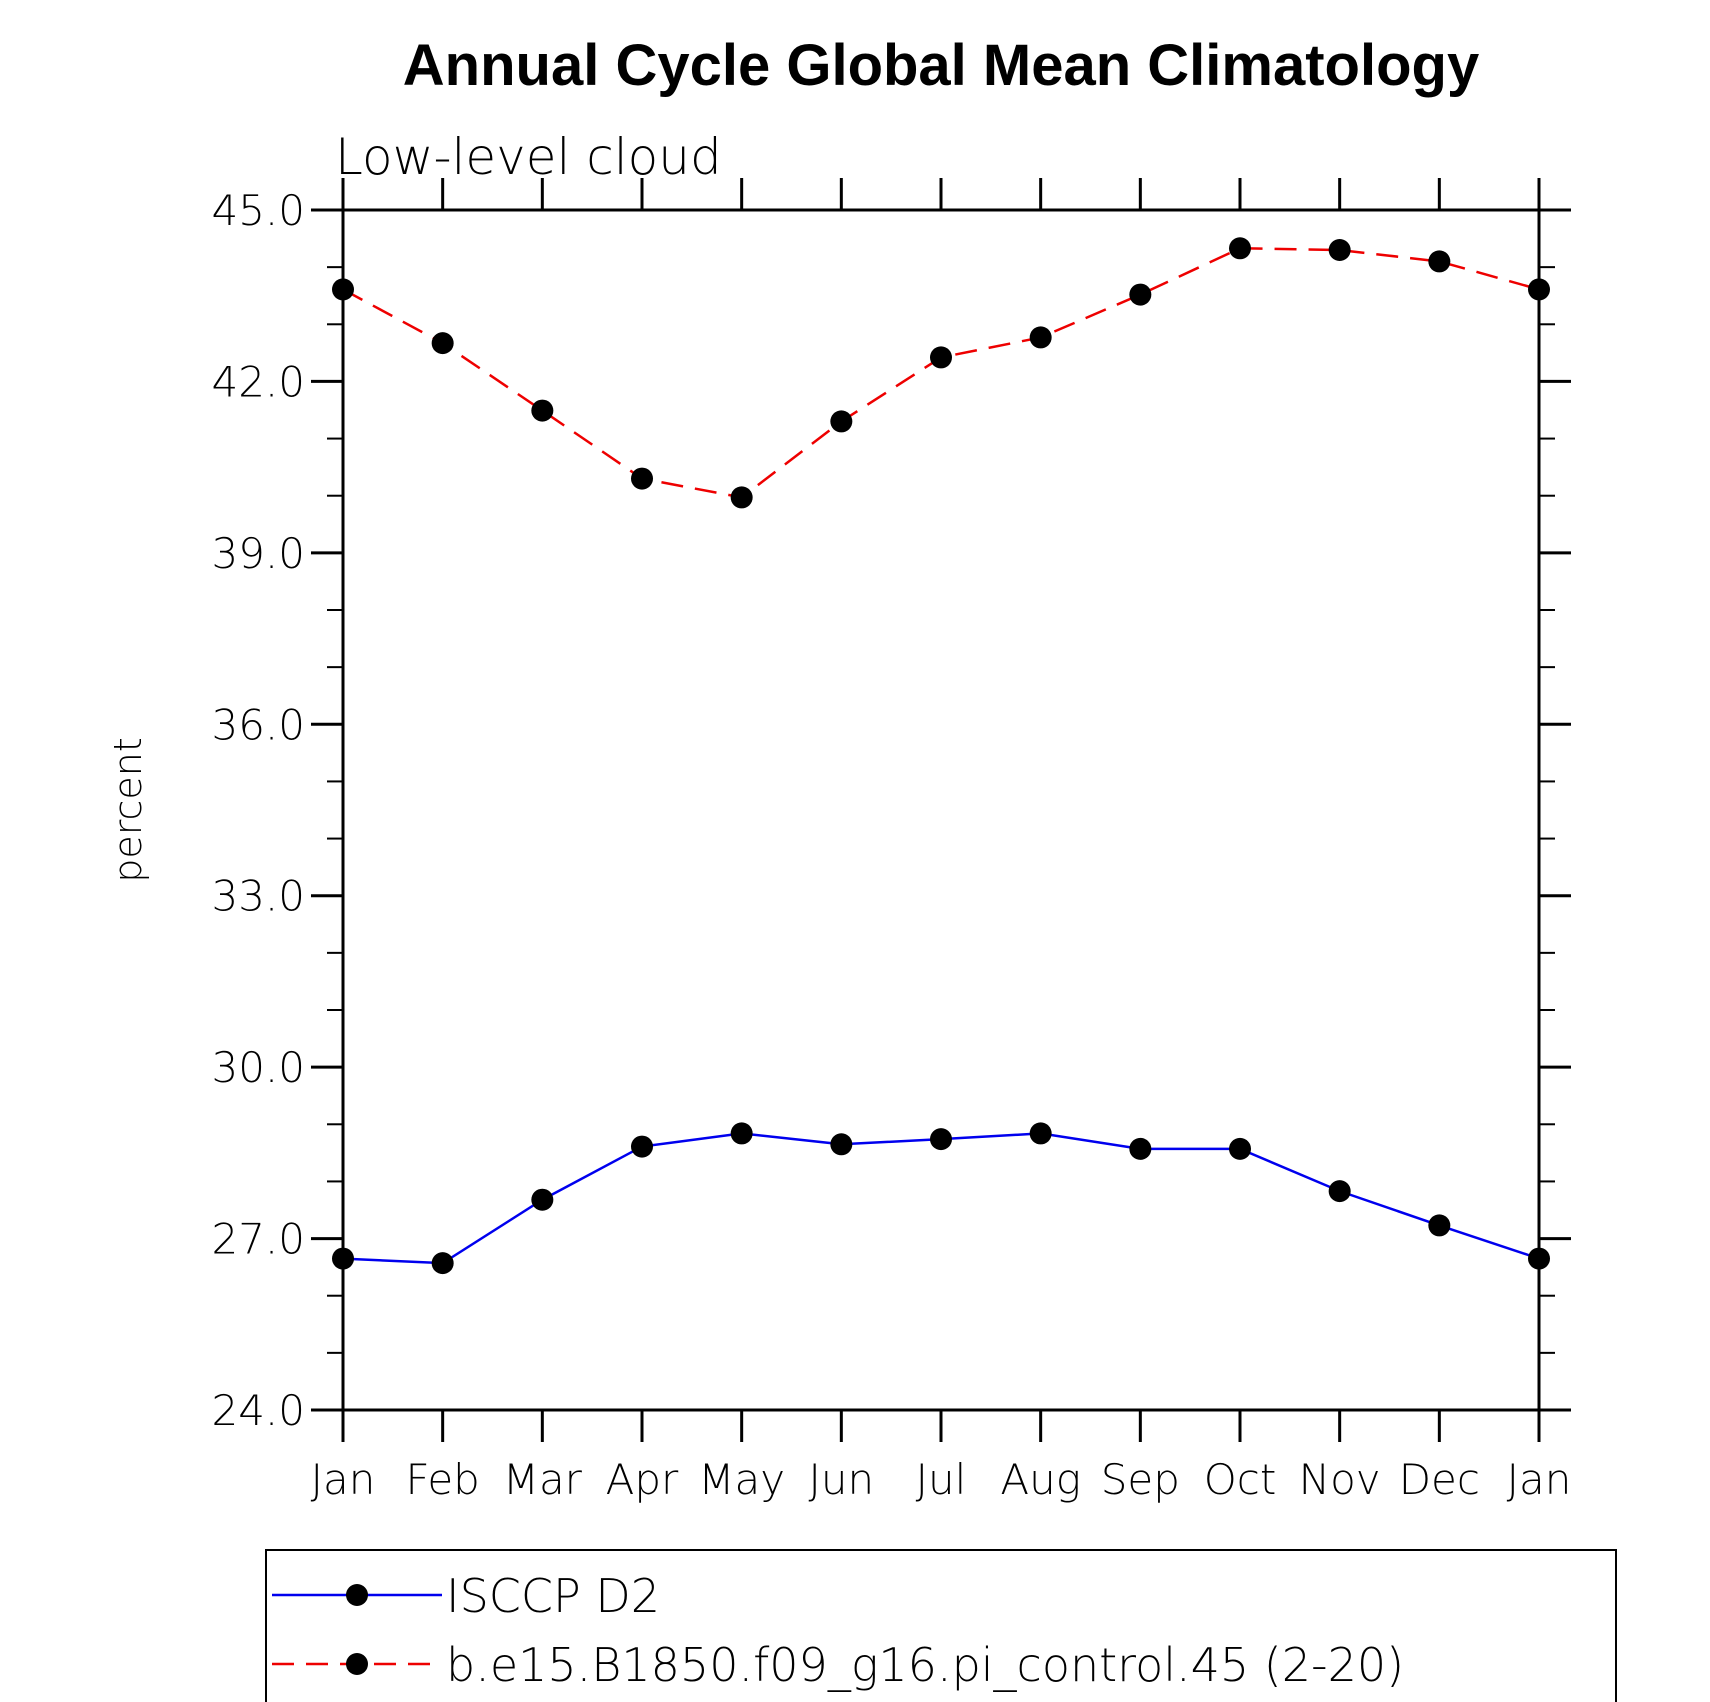 Image resolution: width=1710 pixels, height=1702 pixels. I want to click on y-tick-label: 33.0, so click(258, 896).